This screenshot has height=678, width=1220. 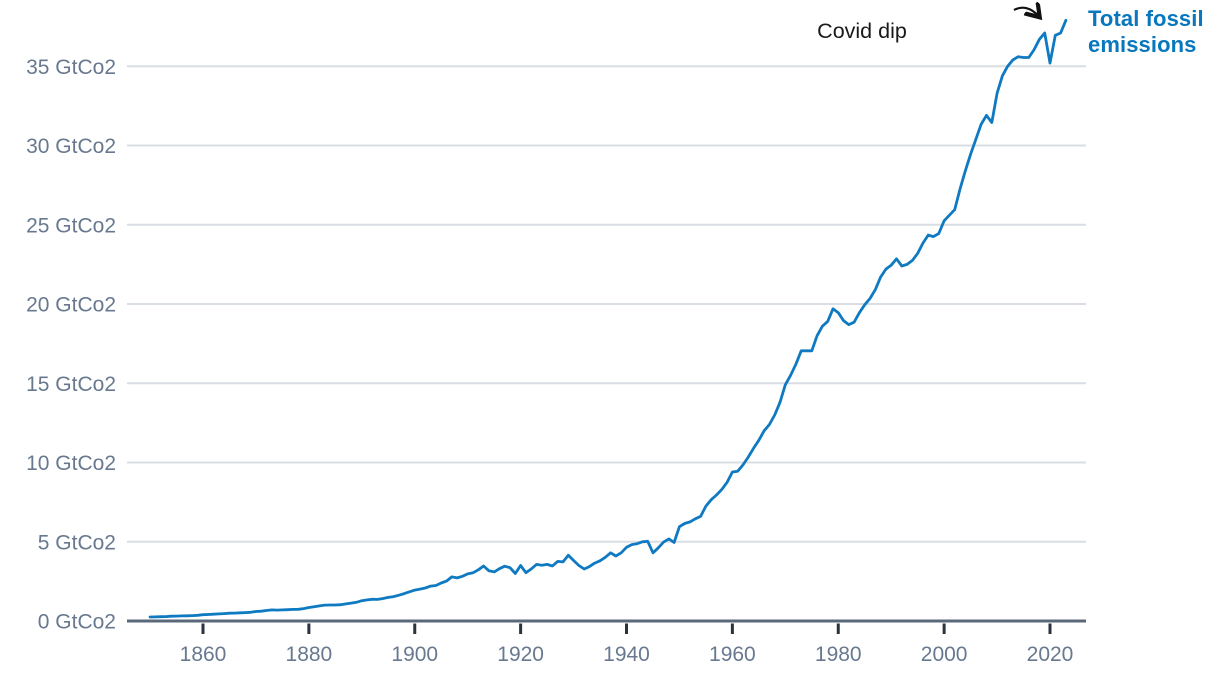 I want to click on covid-dip-annotation: Covid dip, so click(x=862, y=31).